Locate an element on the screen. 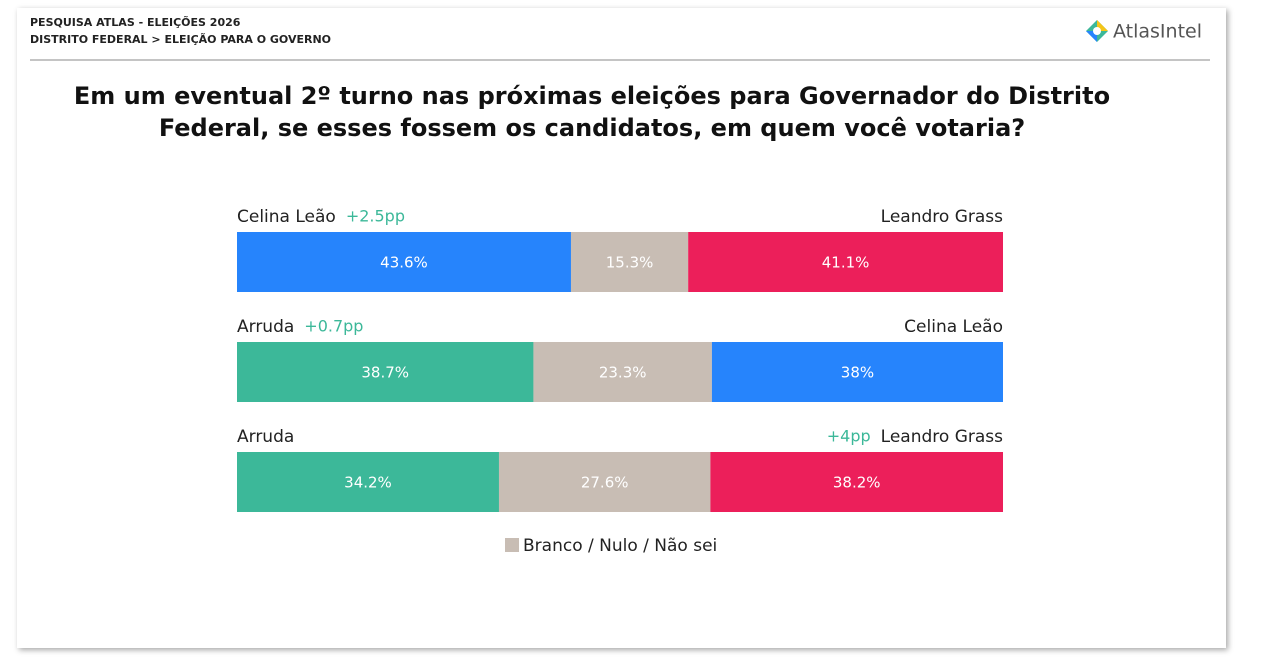 This screenshot has height=666, width=1264. logo-icon is located at coordinates (1097, 31).